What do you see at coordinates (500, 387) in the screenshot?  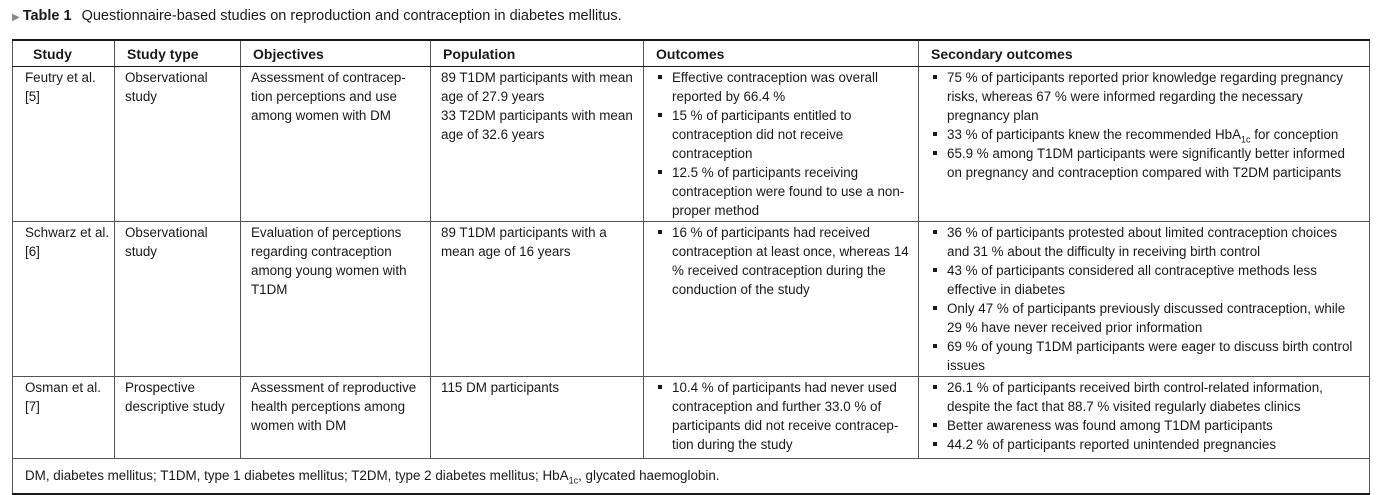 I see `population-line: 115 DM participants` at bounding box center [500, 387].